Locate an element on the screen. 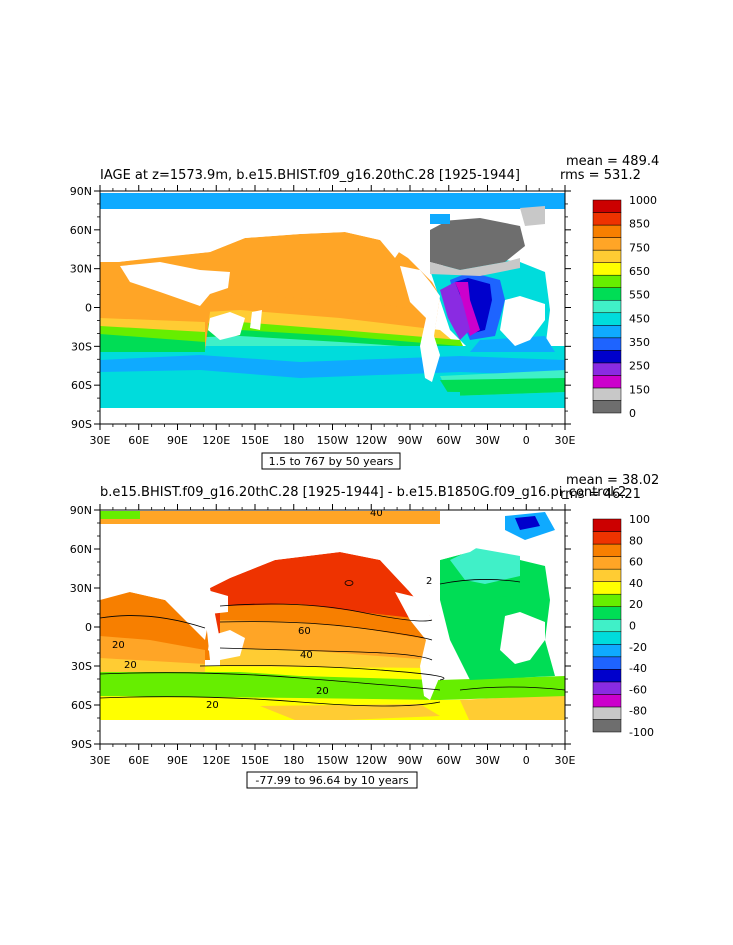 This screenshot has height=945, width=733. colorbar-label: 550 is located at coordinates (639, 295).